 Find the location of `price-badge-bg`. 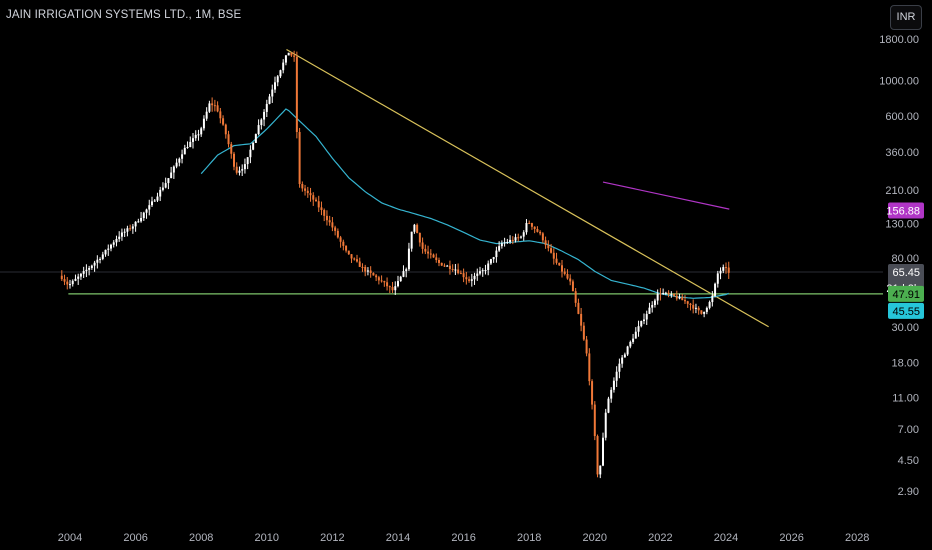

price-badge-bg is located at coordinates (906, 210).